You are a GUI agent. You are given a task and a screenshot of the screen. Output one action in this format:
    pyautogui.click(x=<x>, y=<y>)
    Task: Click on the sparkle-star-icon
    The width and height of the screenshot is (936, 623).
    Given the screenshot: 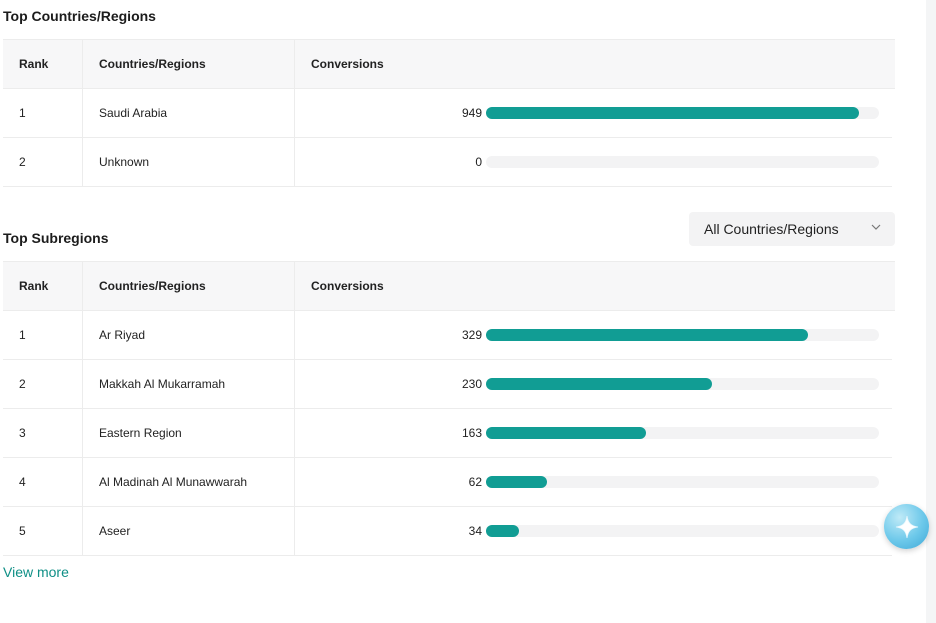 What is the action you would take?
    pyautogui.click(x=906, y=526)
    